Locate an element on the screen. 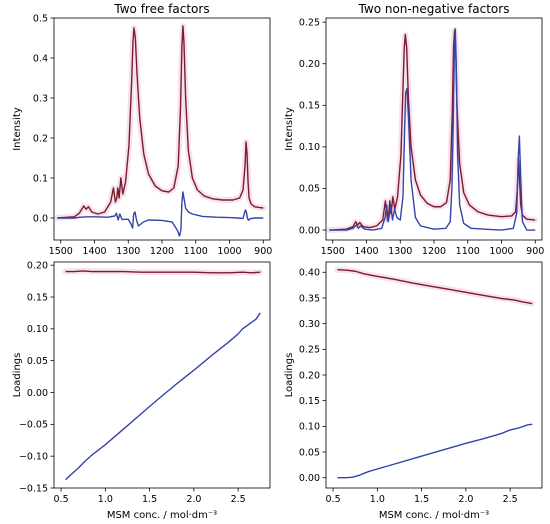 The width and height of the screenshot is (550, 524). y-tick-label: 0.30 is located at coordinates (309, 324).